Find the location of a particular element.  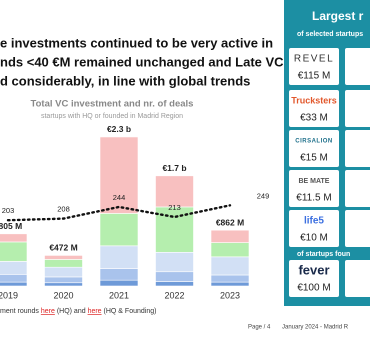

tile-logo: CIRSALION is located at coordinates (314, 142).